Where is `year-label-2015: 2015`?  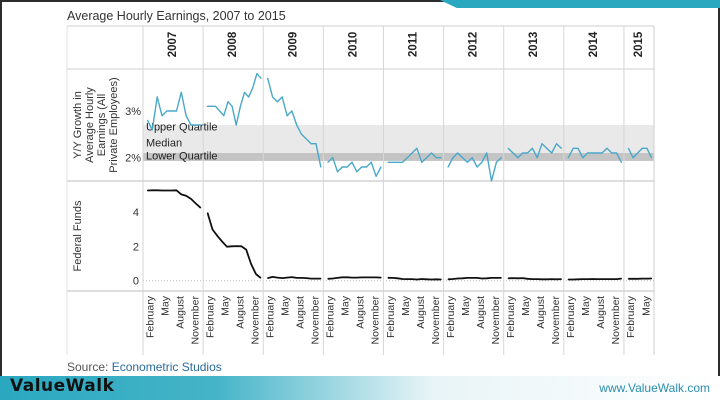
year-label-2015: 2015 is located at coordinates (639, 44).